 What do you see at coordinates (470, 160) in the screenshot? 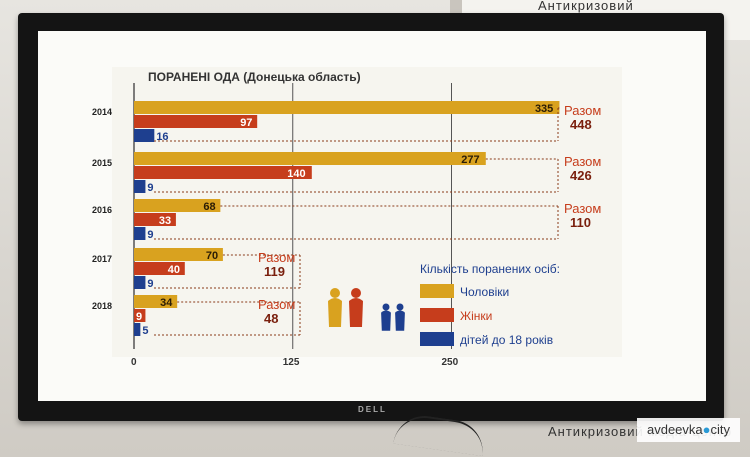
I see `data-label: 277` at bounding box center [470, 160].